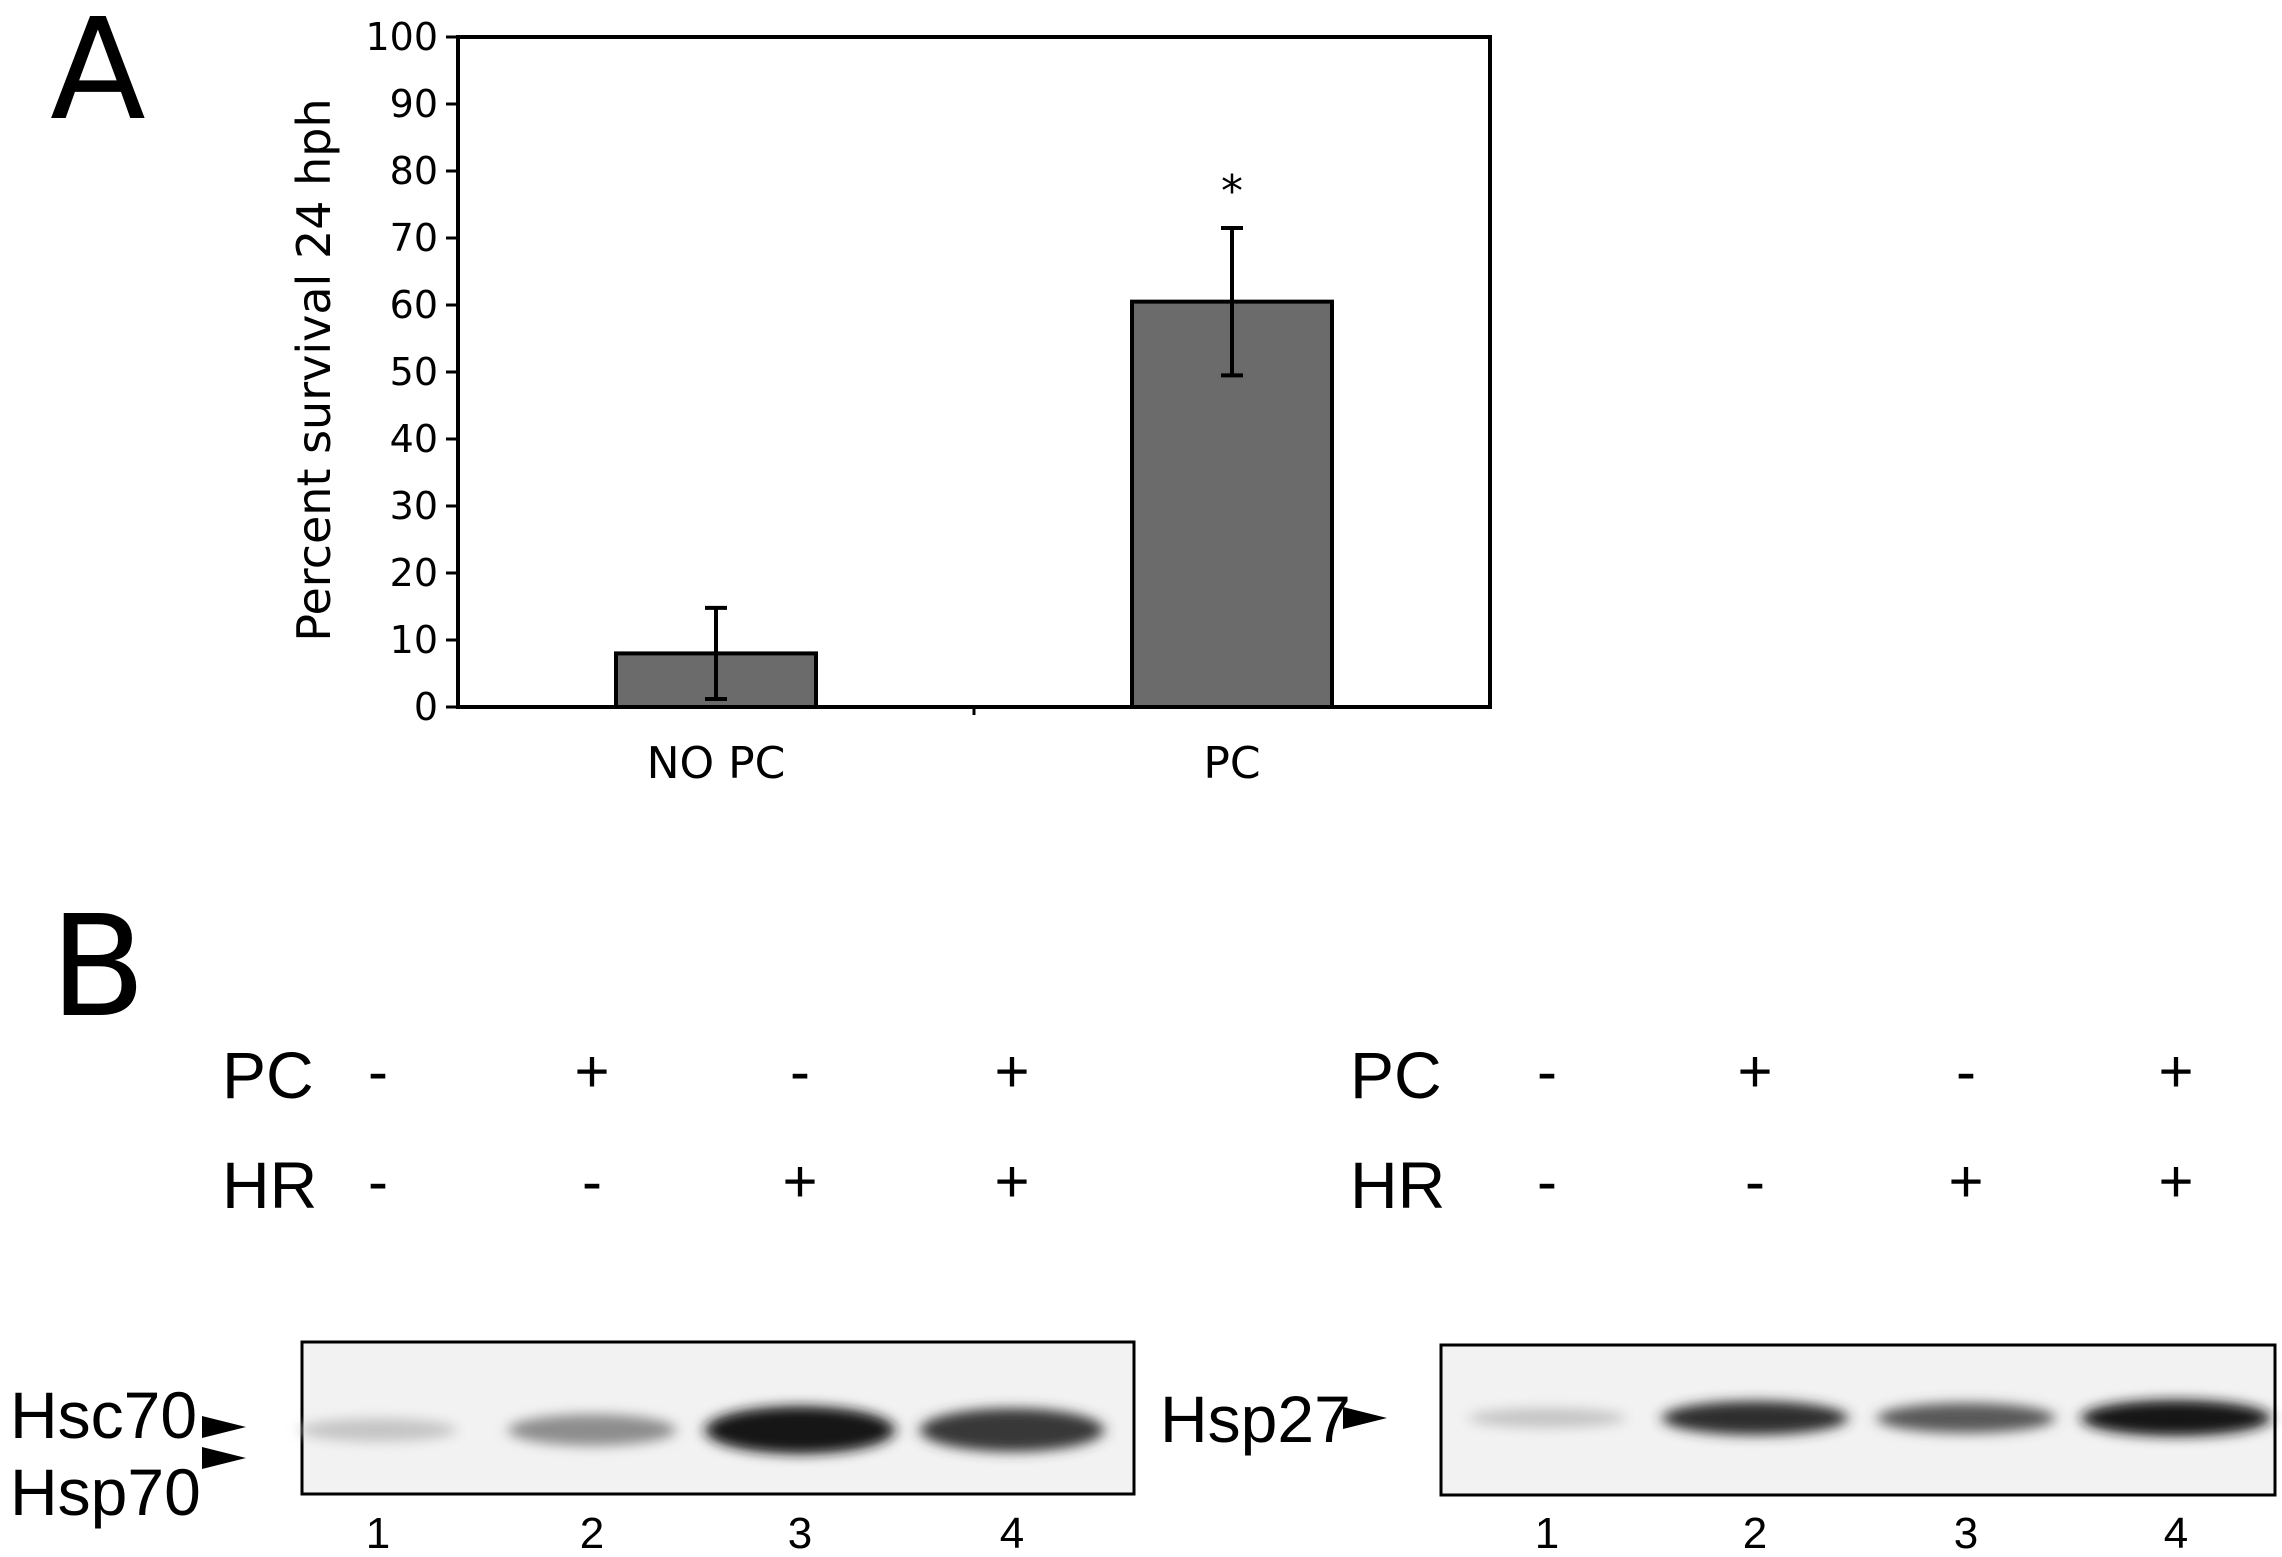 This screenshot has width=2282, height=1557. I want to click on y-tick-label: 40, so click(414, 439).